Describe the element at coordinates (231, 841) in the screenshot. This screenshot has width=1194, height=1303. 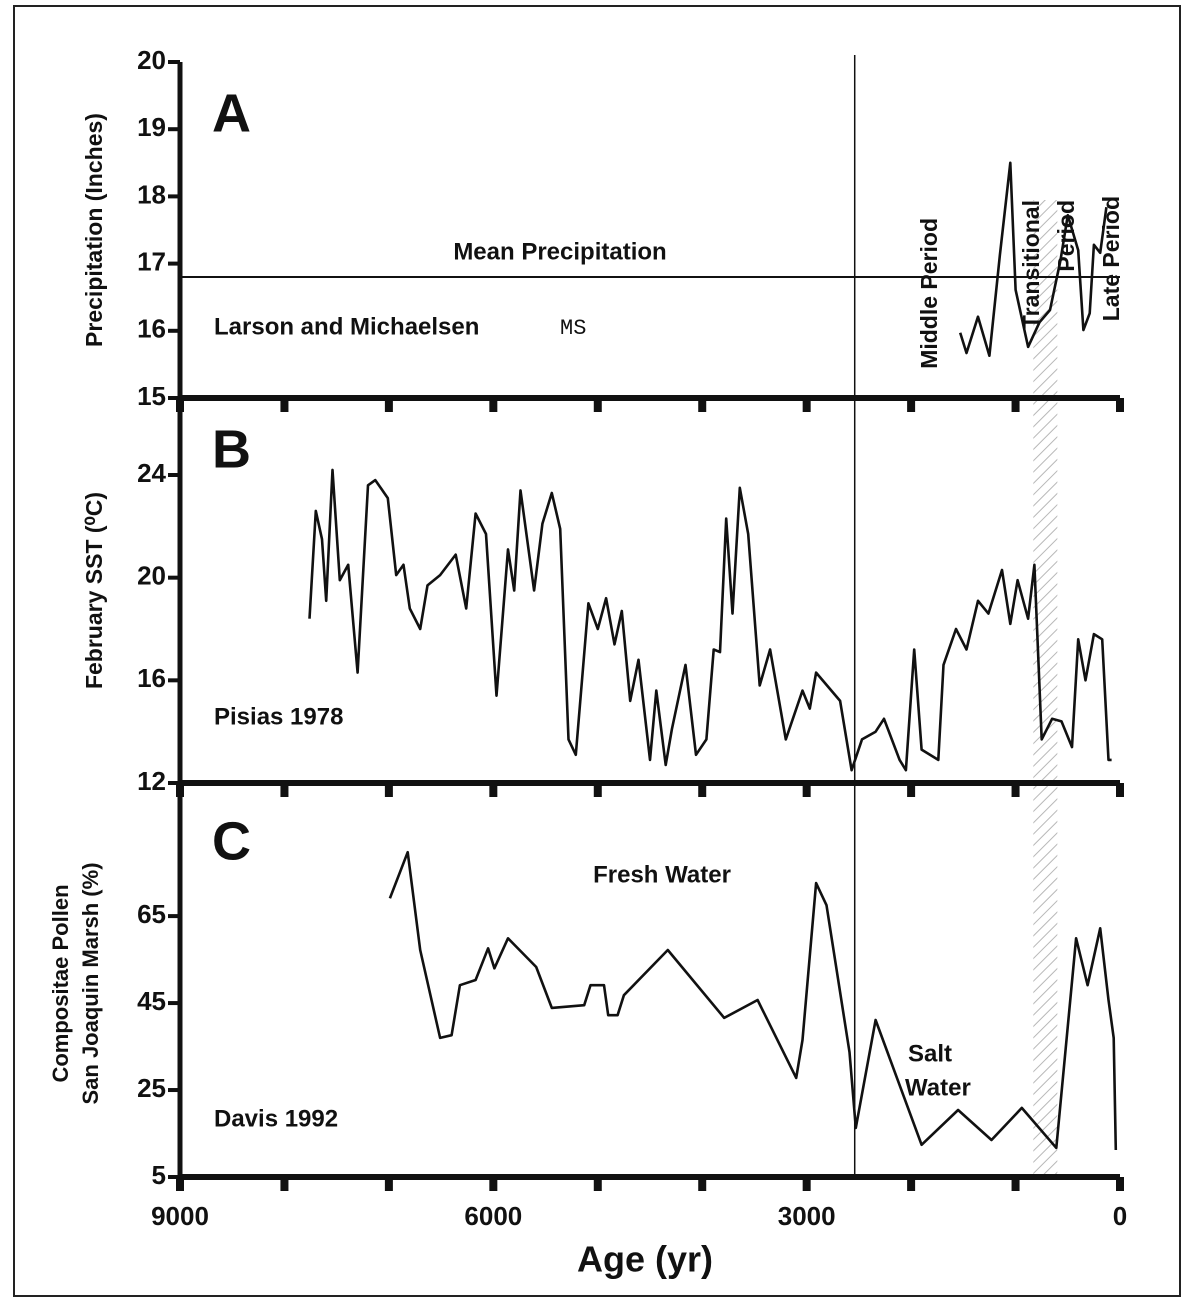
I see `panel-label: C` at that location.